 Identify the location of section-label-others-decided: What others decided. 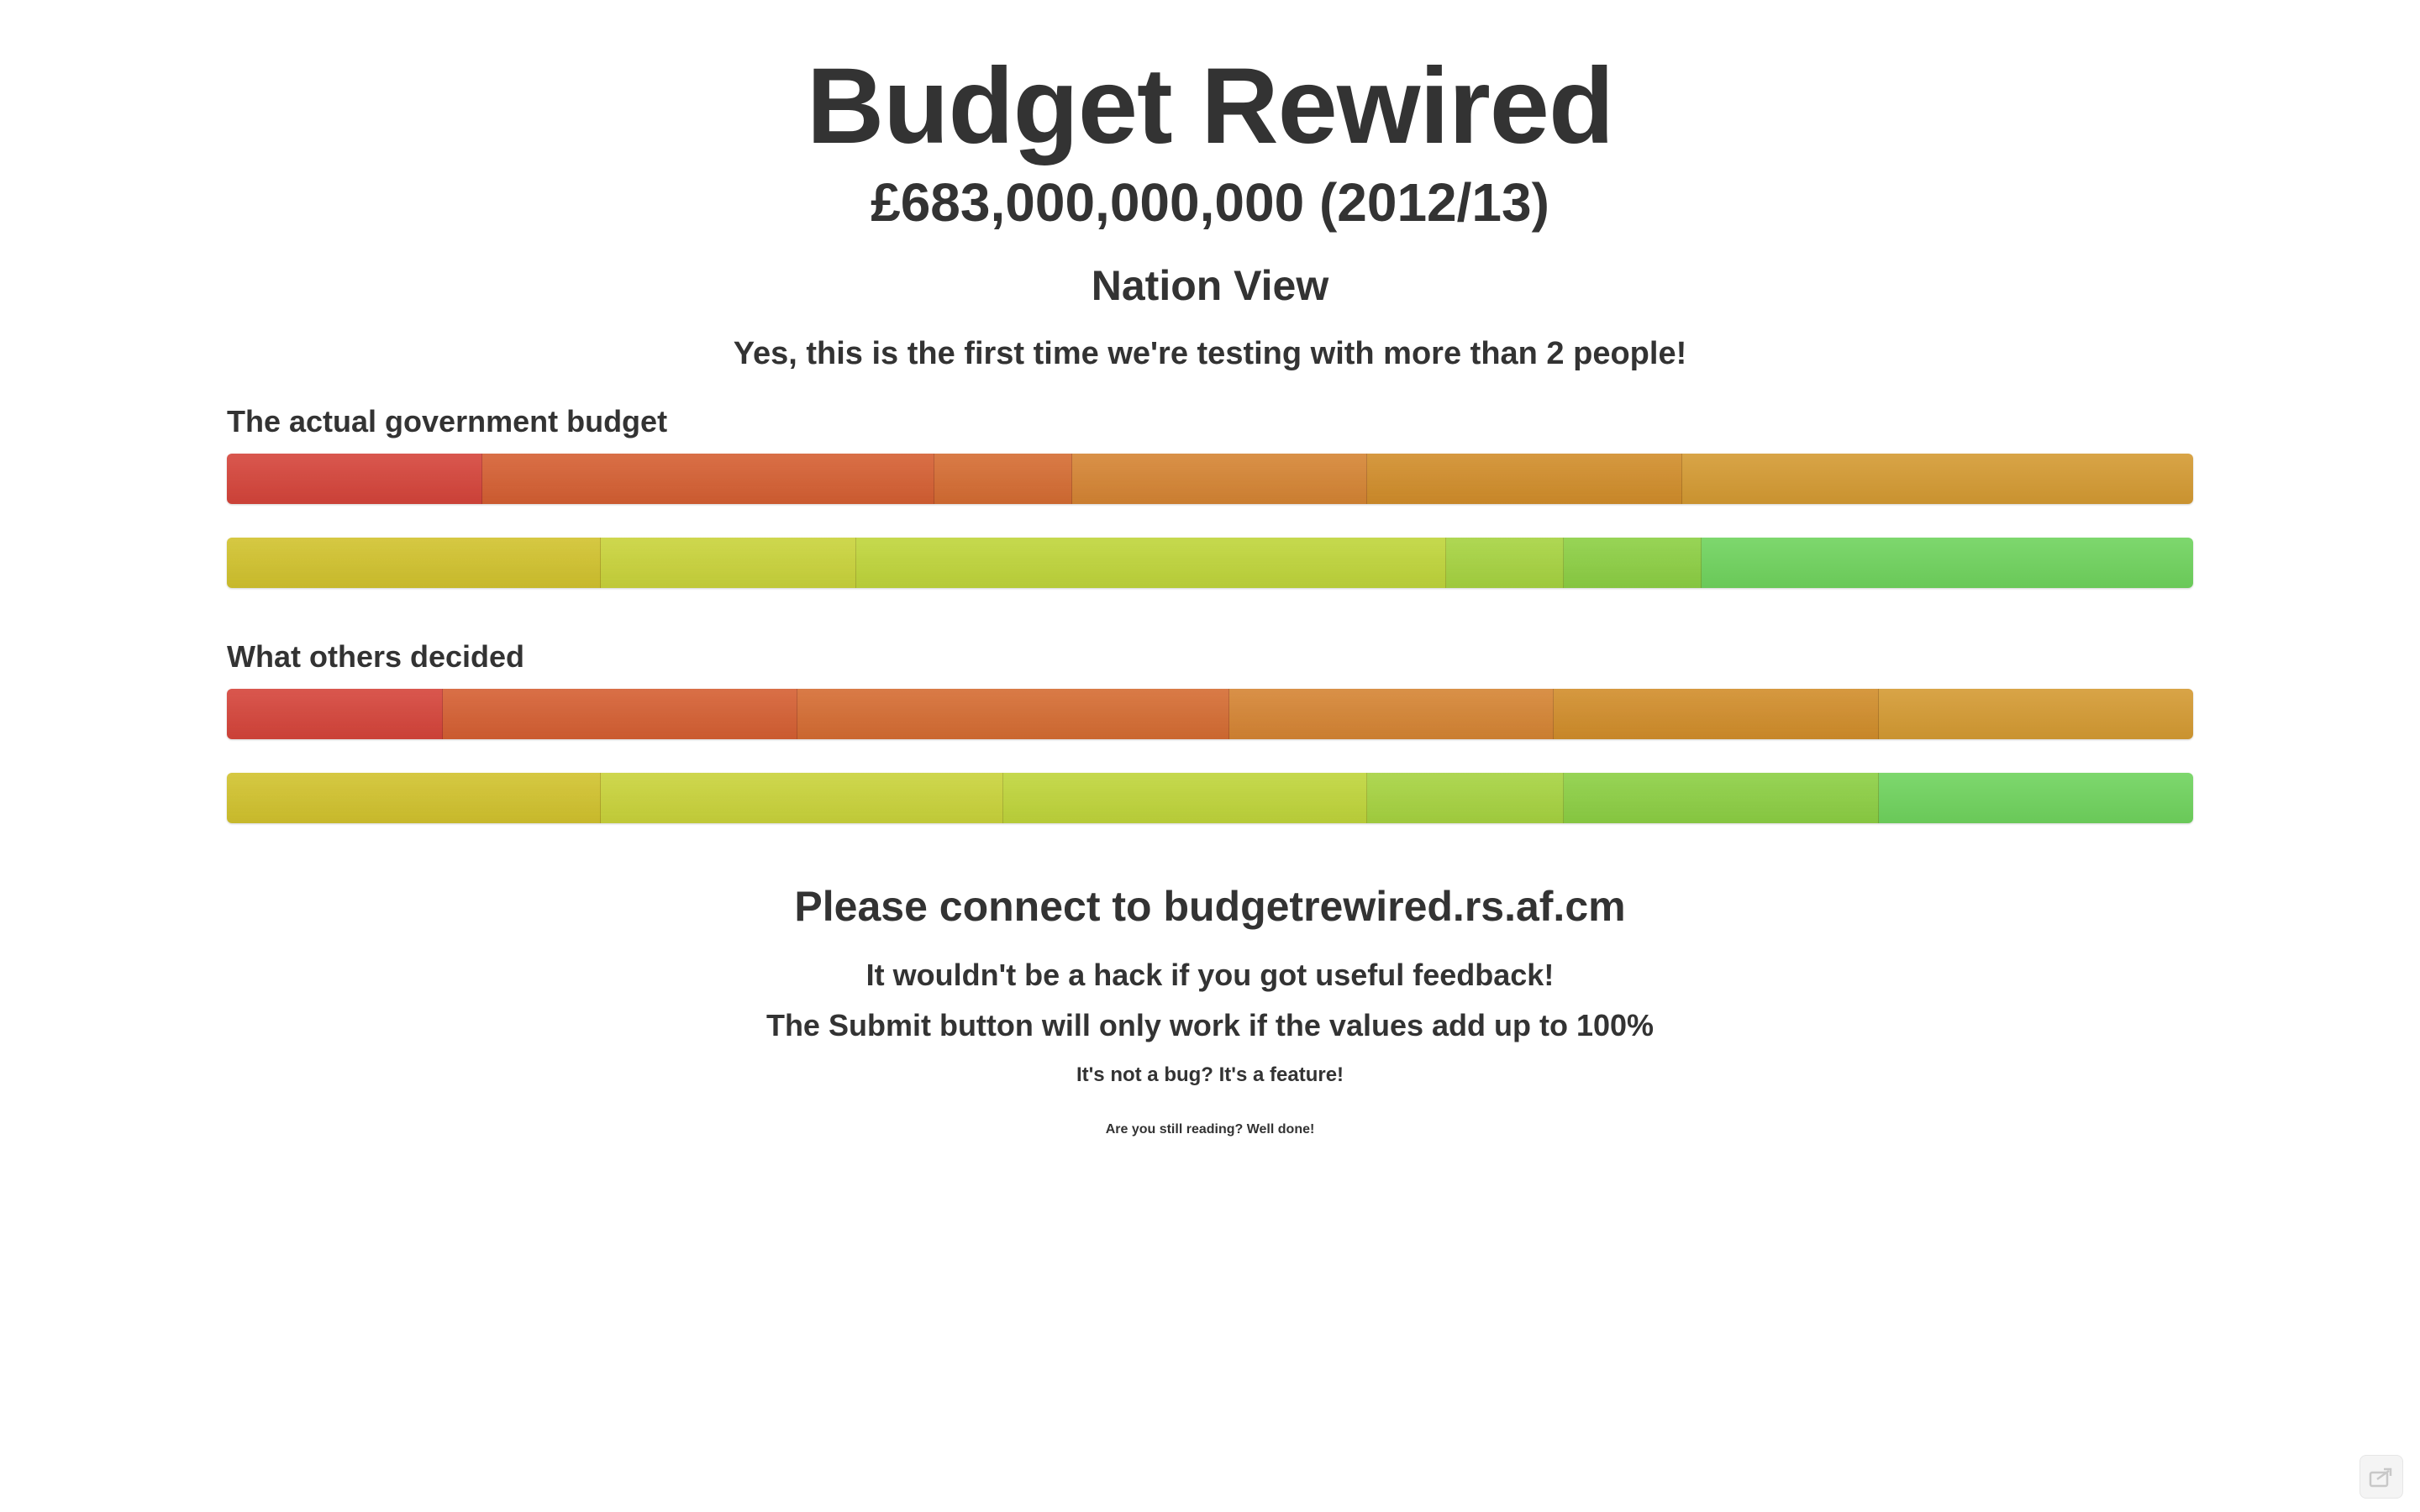
(376, 656).